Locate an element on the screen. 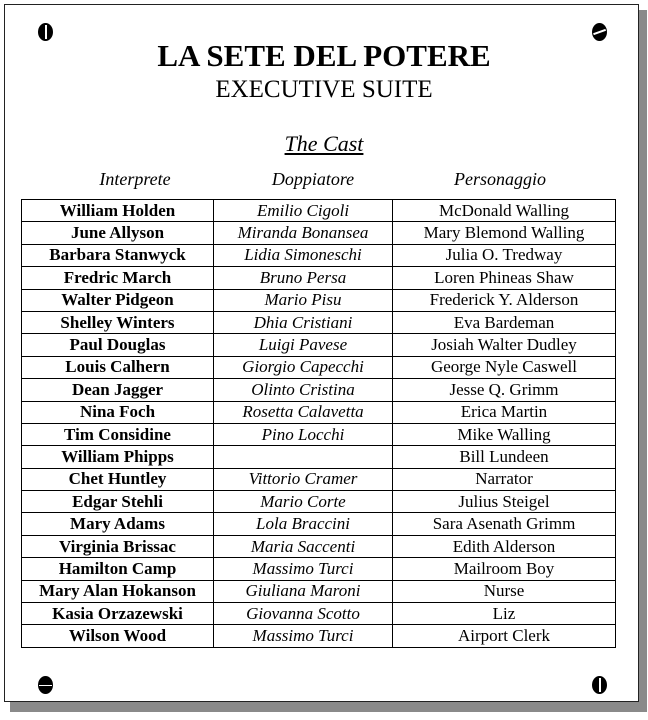 Image resolution: width=648 pixels, height=720 pixels. character-cell: Julia O. Tredway is located at coordinates (504, 255).